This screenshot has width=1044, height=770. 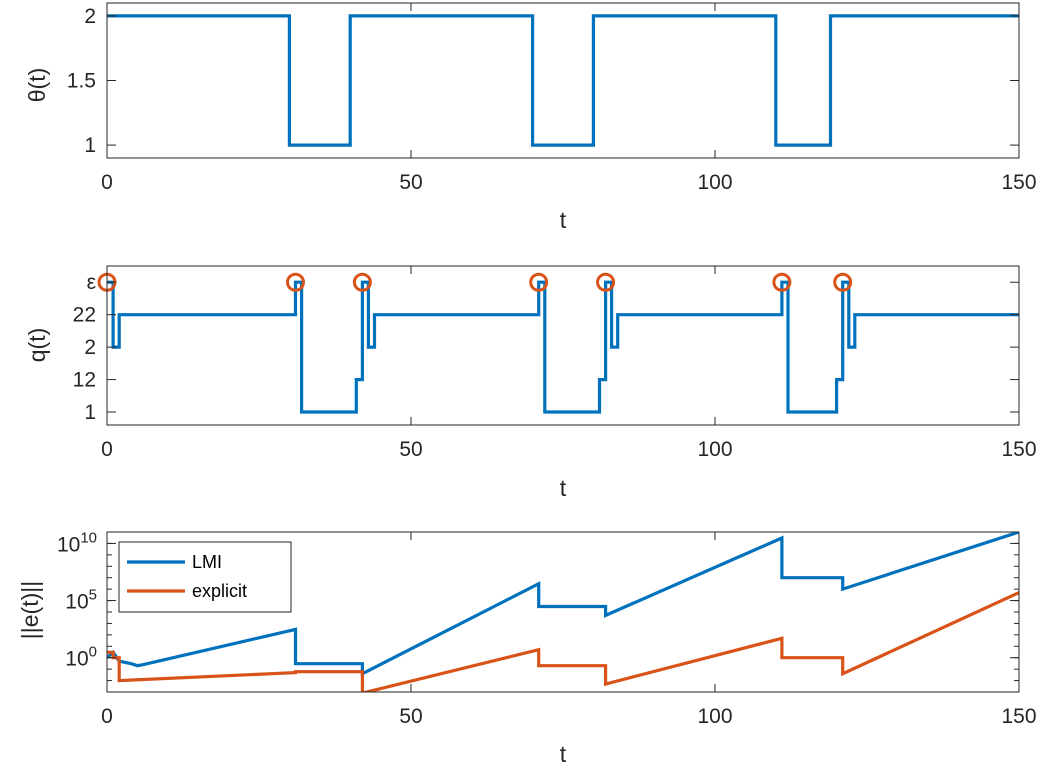 I want to click on error-y-tick-exponent: 5, so click(x=93, y=595).